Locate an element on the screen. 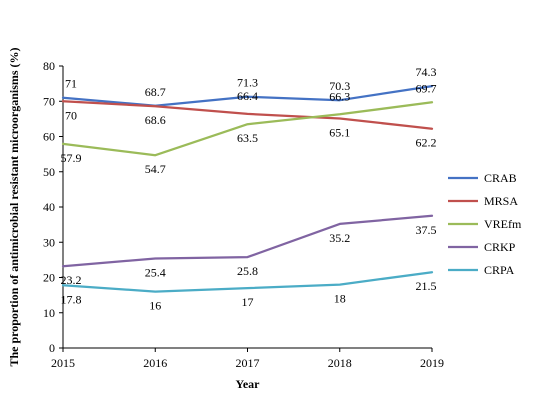 The height and width of the screenshot is (401, 550). y-tick-label: 0 is located at coordinates (52, 348).